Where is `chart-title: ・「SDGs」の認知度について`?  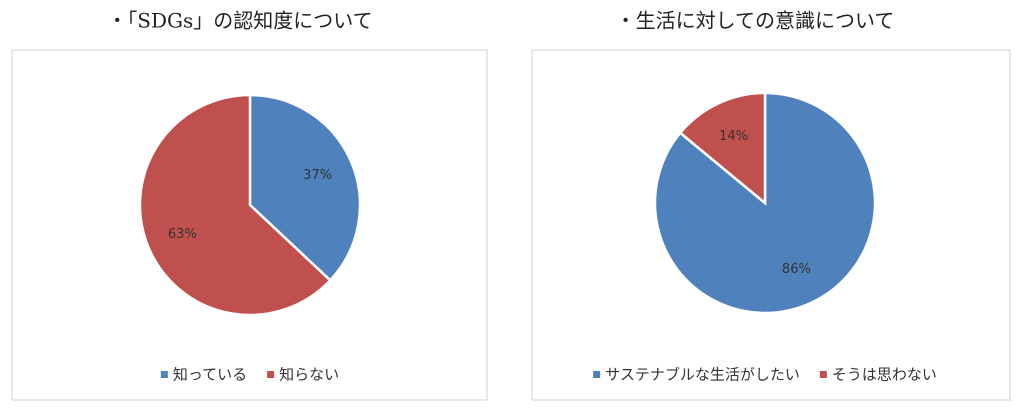 chart-title: ・「SDGs」の認知度について is located at coordinates (239, 21).